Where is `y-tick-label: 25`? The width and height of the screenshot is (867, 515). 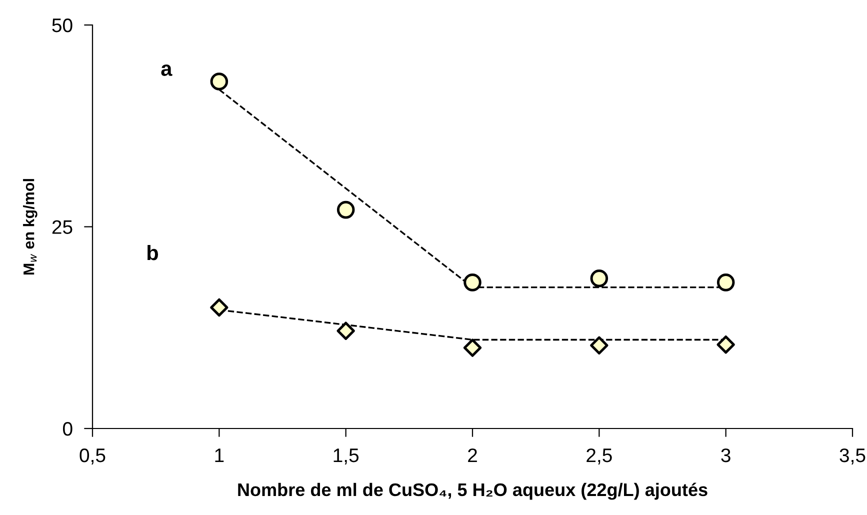
y-tick-label: 25 is located at coordinates (62, 227).